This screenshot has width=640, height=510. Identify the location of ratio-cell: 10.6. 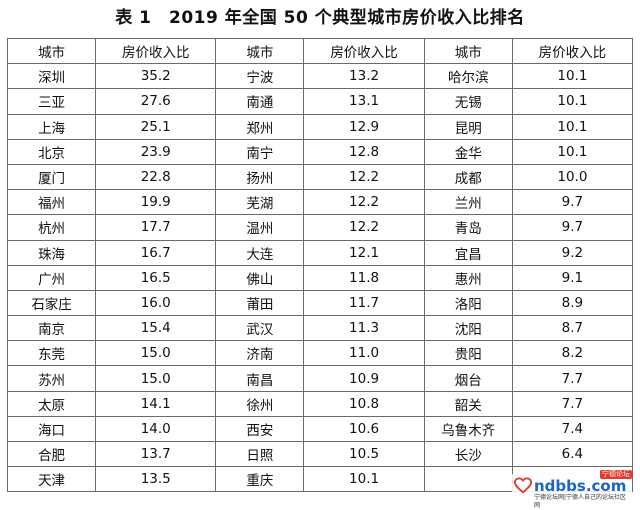
(364, 429).